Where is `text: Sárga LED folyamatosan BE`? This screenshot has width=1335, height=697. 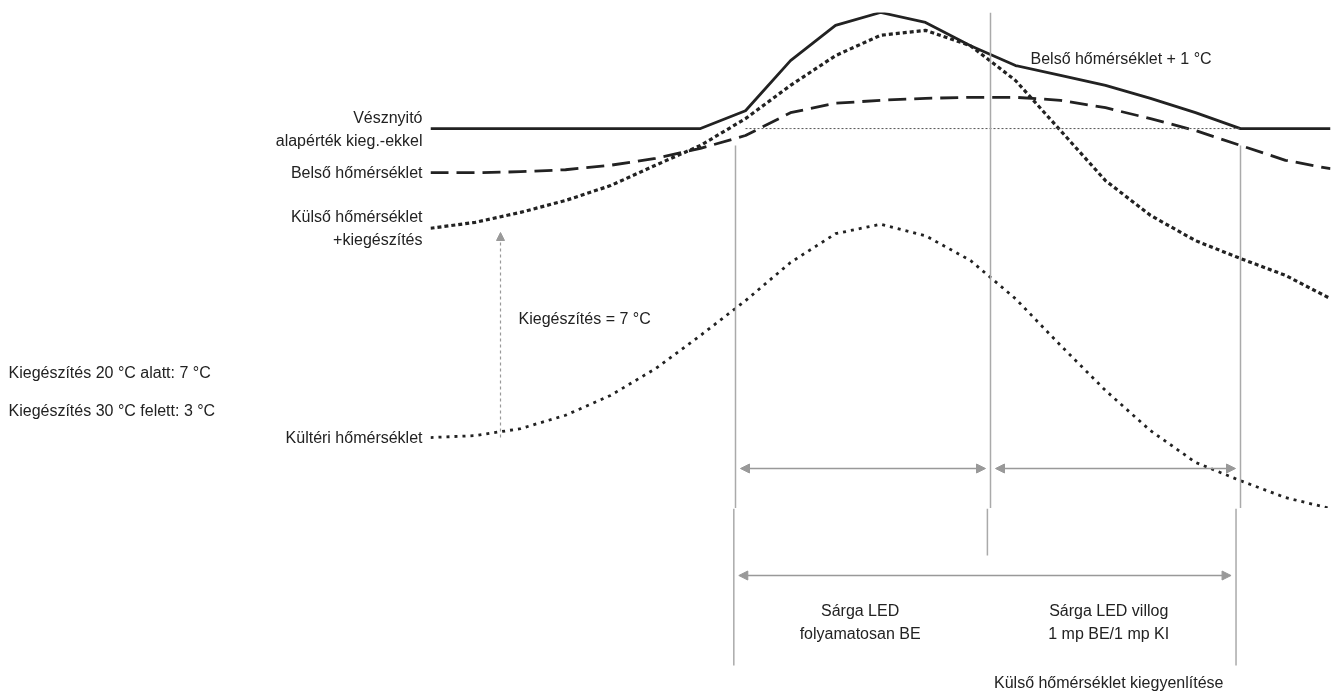
text: Sárga LED folyamatosan BE is located at coordinates (860, 621).